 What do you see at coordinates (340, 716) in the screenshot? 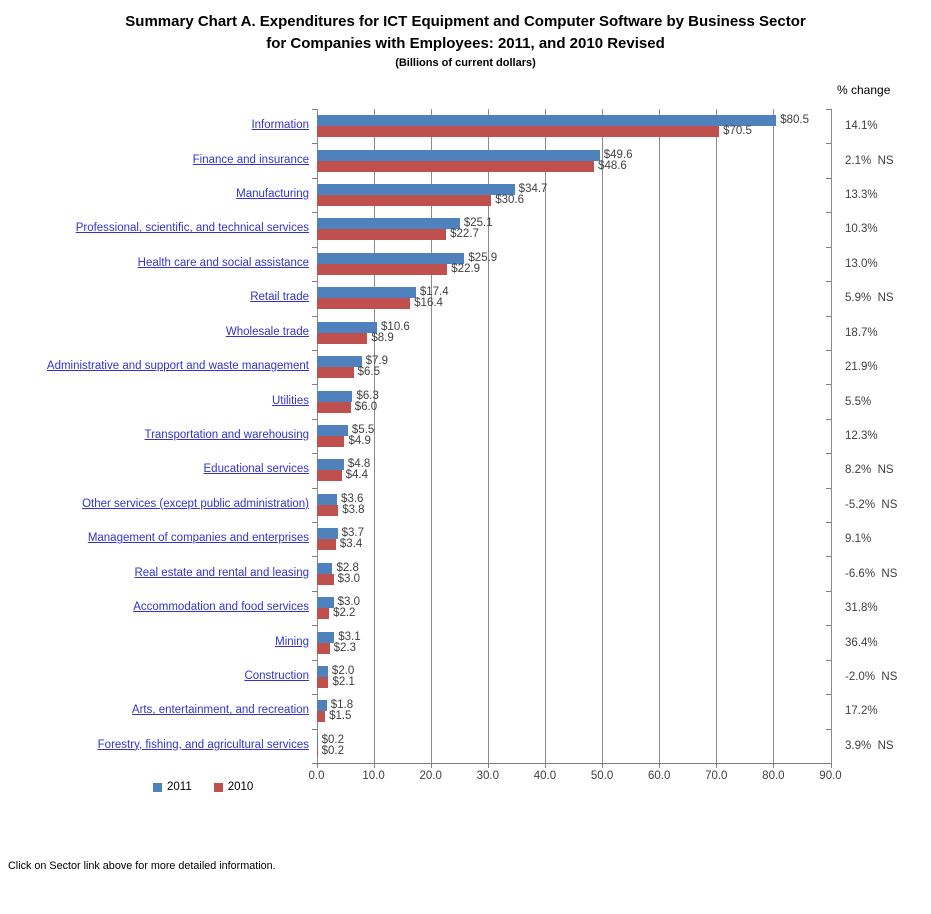
I see `value-label-2010: $1.5` at bounding box center [340, 716].